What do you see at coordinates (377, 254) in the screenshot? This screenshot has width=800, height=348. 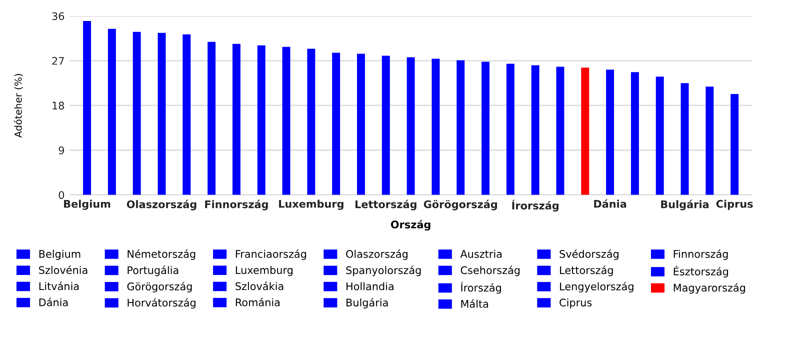 I see `legend-label: Olaszország` at bounding box center [377, 254].